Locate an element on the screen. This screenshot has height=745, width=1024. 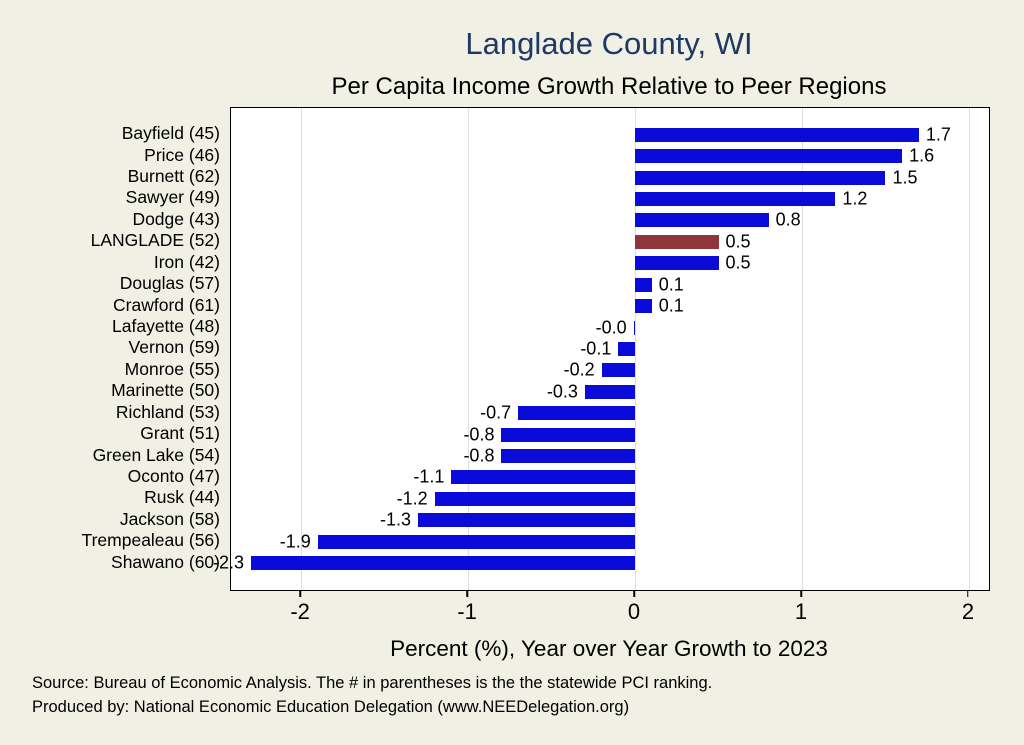
bar-row: -1.1 is located at coordinates (610, 477).